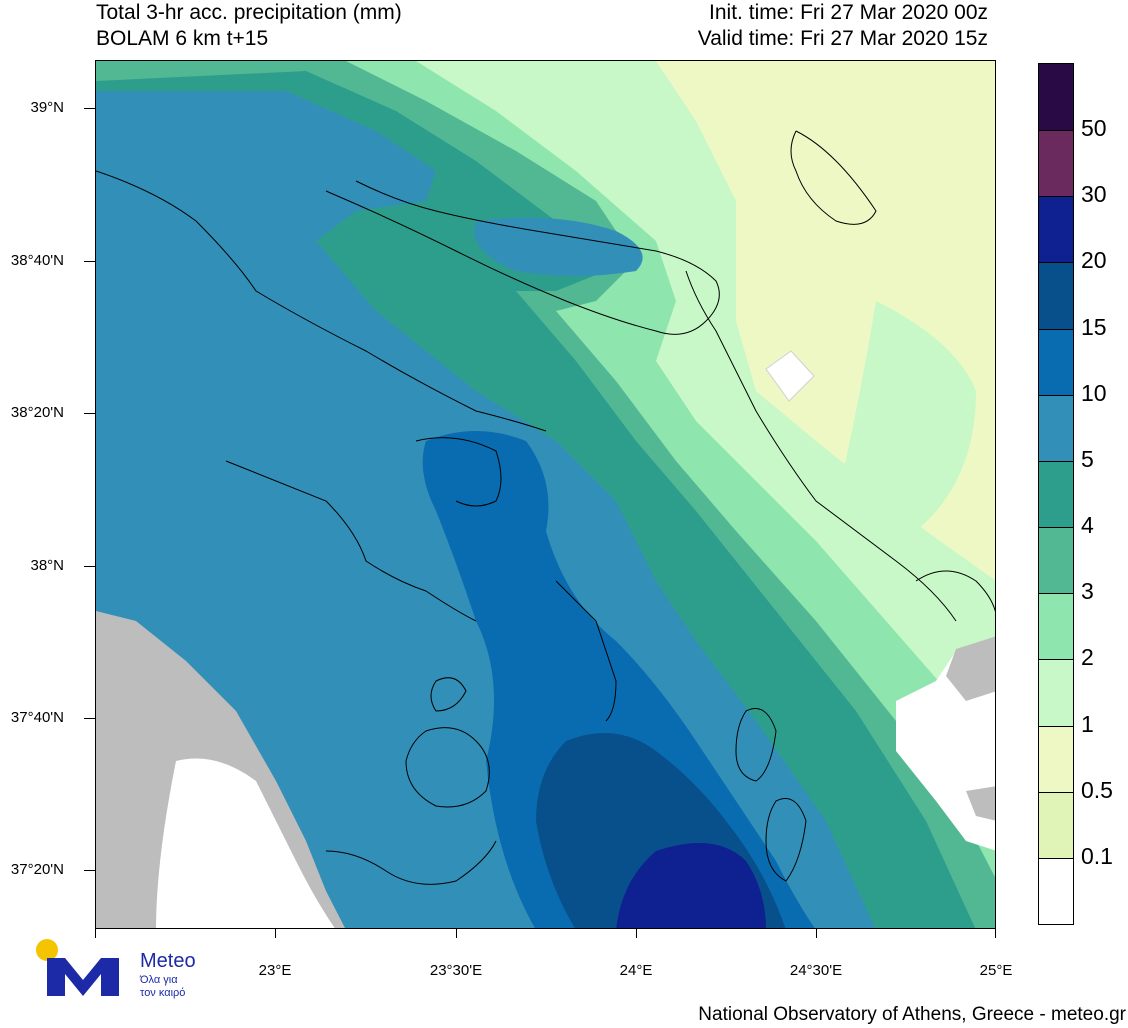 The width and height of the screenshot is (1128, 1028). What do you see at coordinates (456, 970) in the screenshot?
I see `lon-label-23-30e: 23°30'E` at bounding box center [456, 970].